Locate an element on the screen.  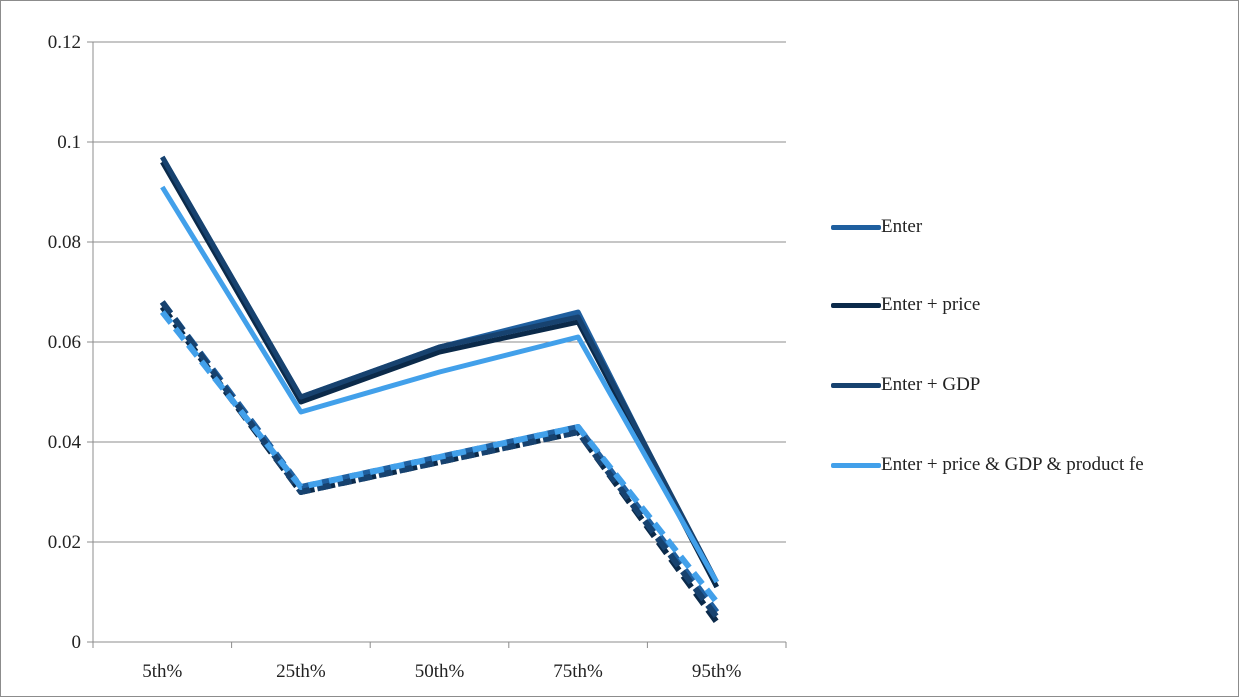
x-tick-label: 50th% is located at coordinates (440, 671).